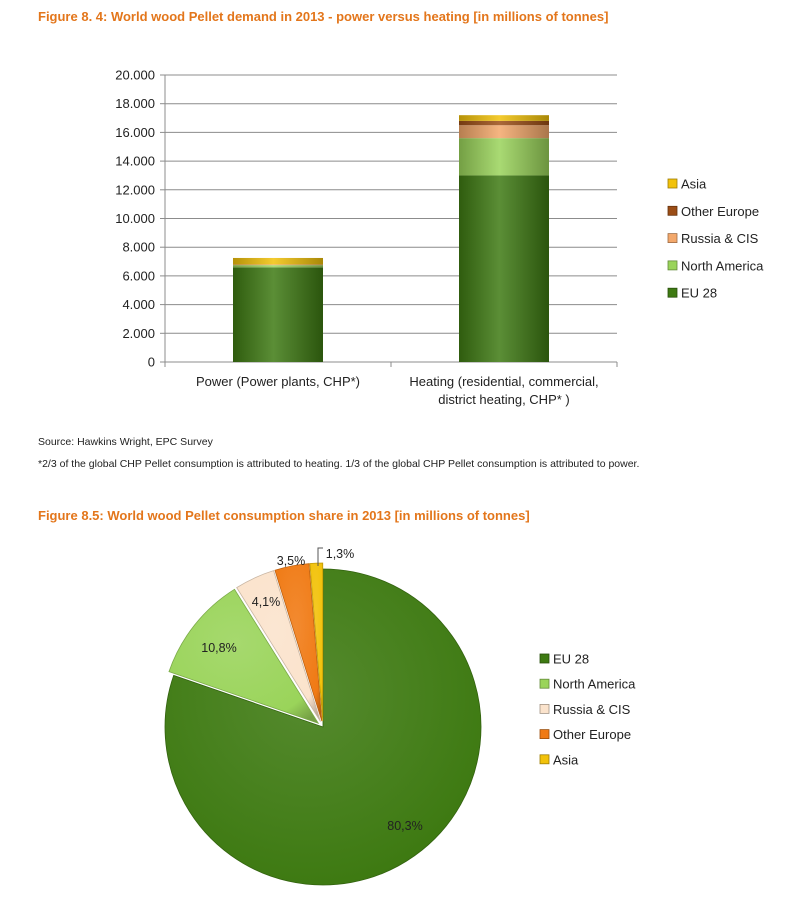  What do you see at coordinates (135, 189) in the screenshot?
I see `y-tick-label: 12.000` at bounding box center [135, 189].